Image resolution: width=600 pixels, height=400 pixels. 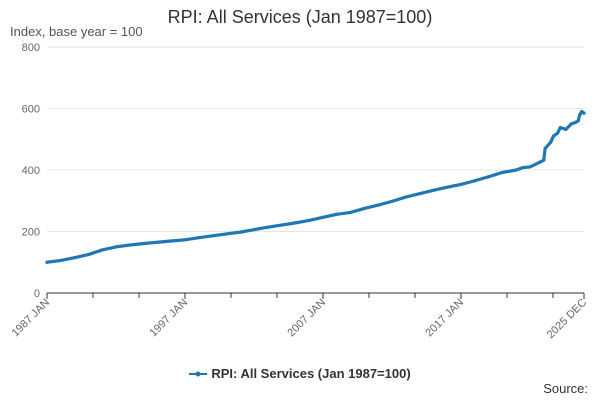 What do you see at coordinates (31, 110) in the screenshot?
I see `y-tick-label-600: 600` at bounding box center [31, 110].